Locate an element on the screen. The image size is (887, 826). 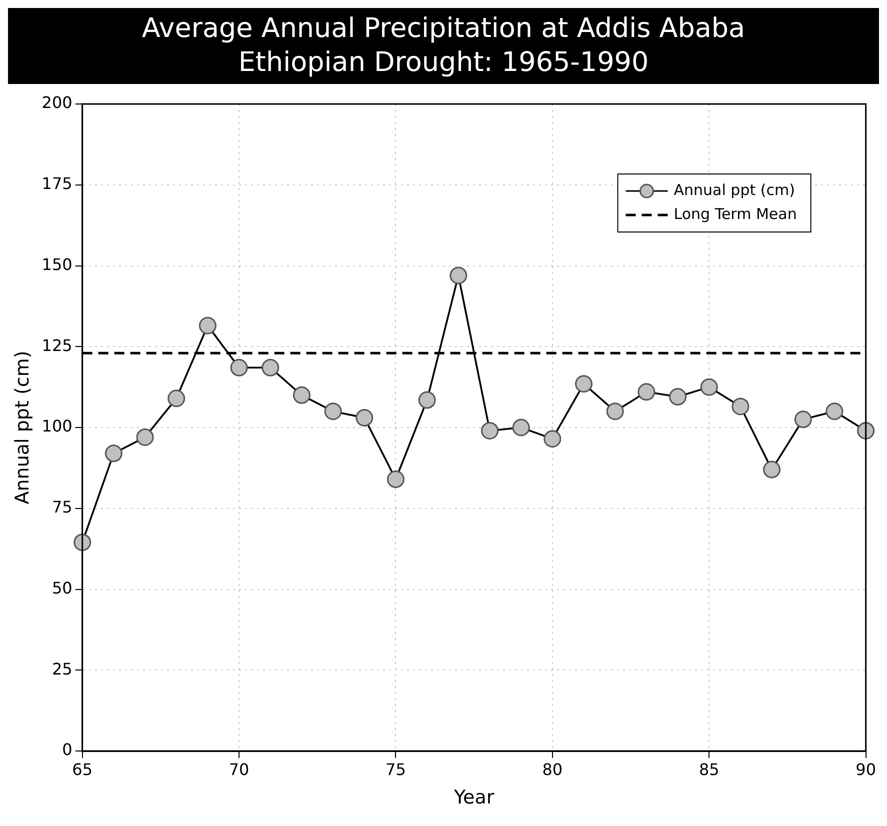
x-axis-title: Year is located at coordinates (473, 797).